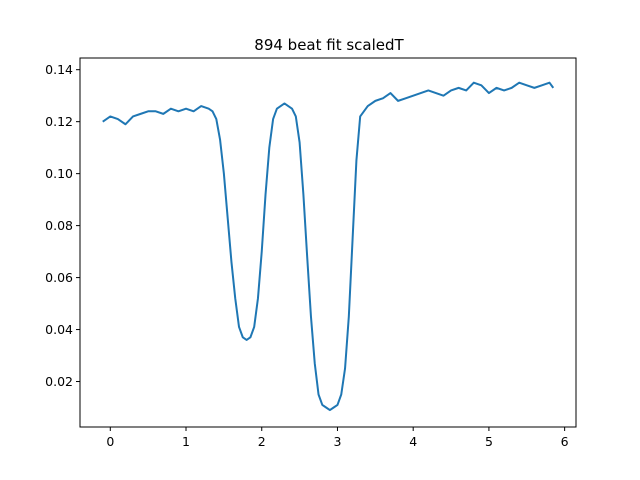 This screenshot has height=480, width=640. What do you see at coordinates (262, 441) in the screenshot?
I see `x-tick-label: 2` at bounding box center [262, 441].